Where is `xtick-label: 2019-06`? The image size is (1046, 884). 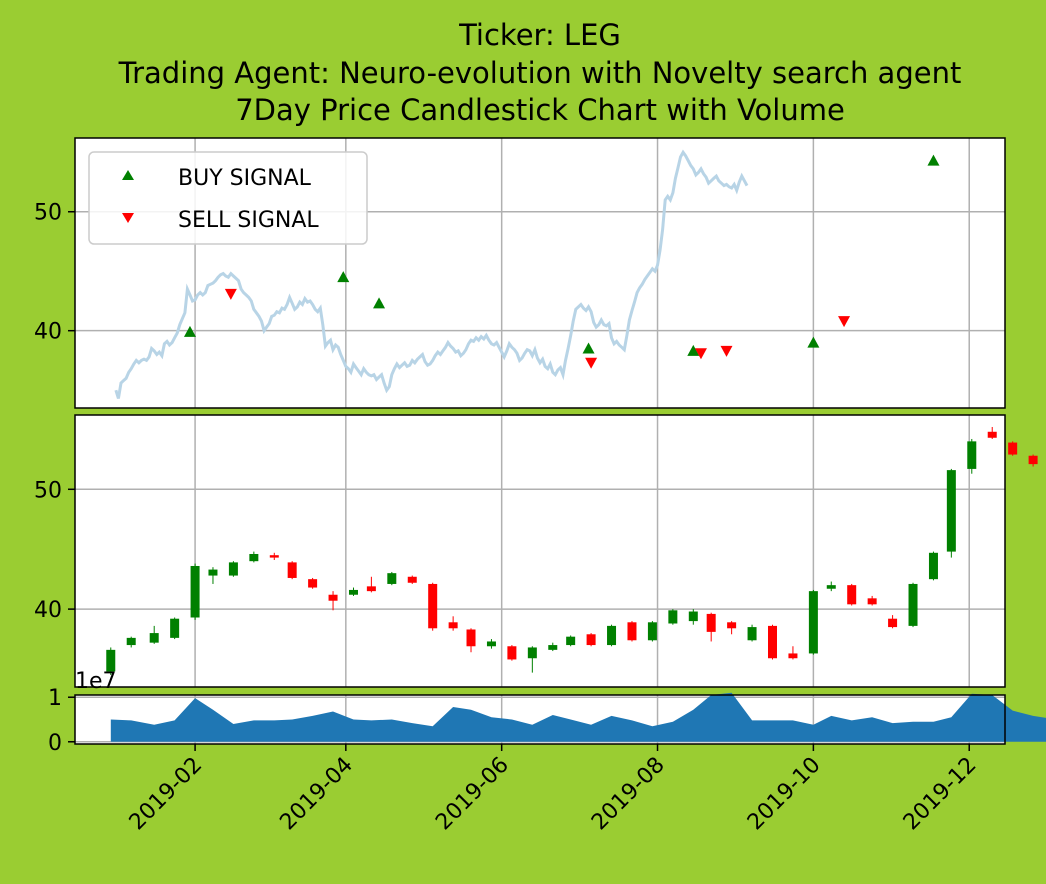
xtick-label: 2019-06 is located at coordinates (472, 794).